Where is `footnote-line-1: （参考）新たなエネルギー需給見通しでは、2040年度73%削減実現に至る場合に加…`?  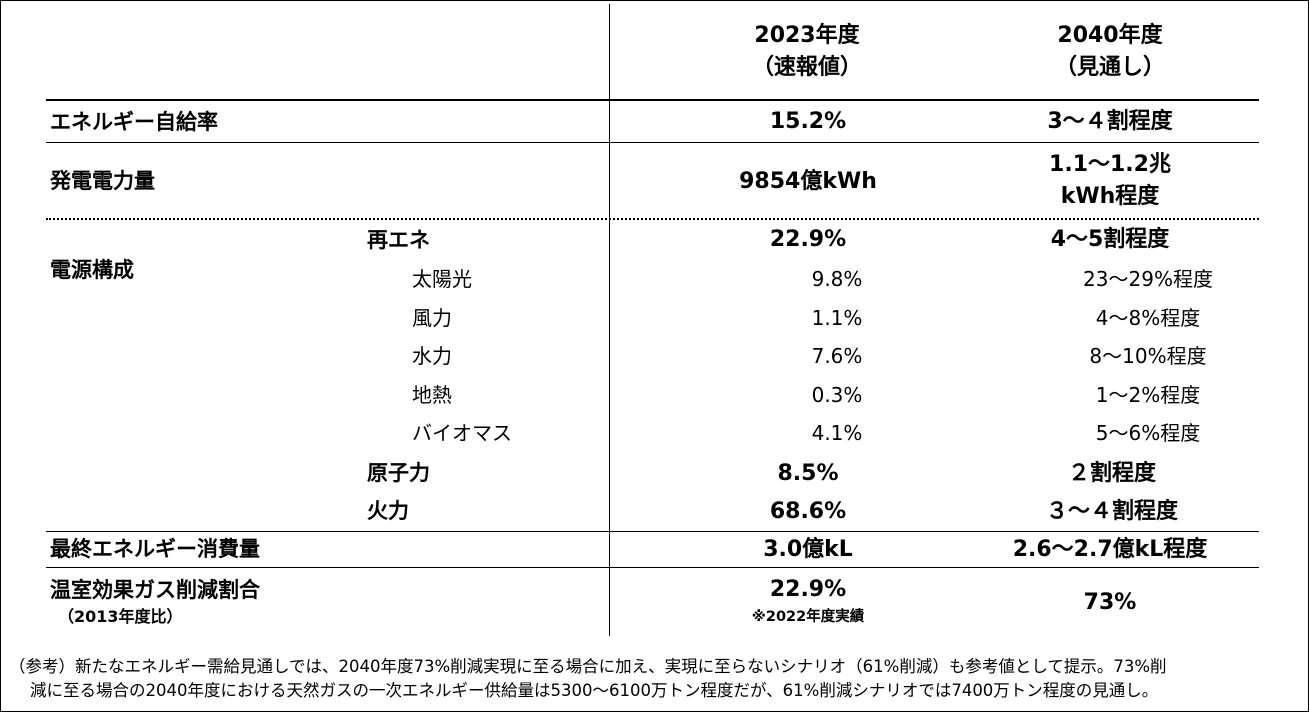
footnote-line-1: （参考）新たなエネルギー需給見通しでは、2040年度73%削減実現に至る場合に加… is located at coordinates (588, 666).